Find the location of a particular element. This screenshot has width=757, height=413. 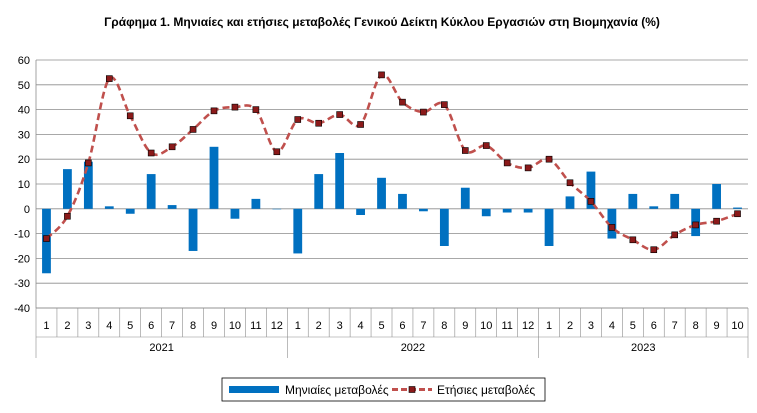

y-tick-label: 50 is located at coordinates (24, 86).